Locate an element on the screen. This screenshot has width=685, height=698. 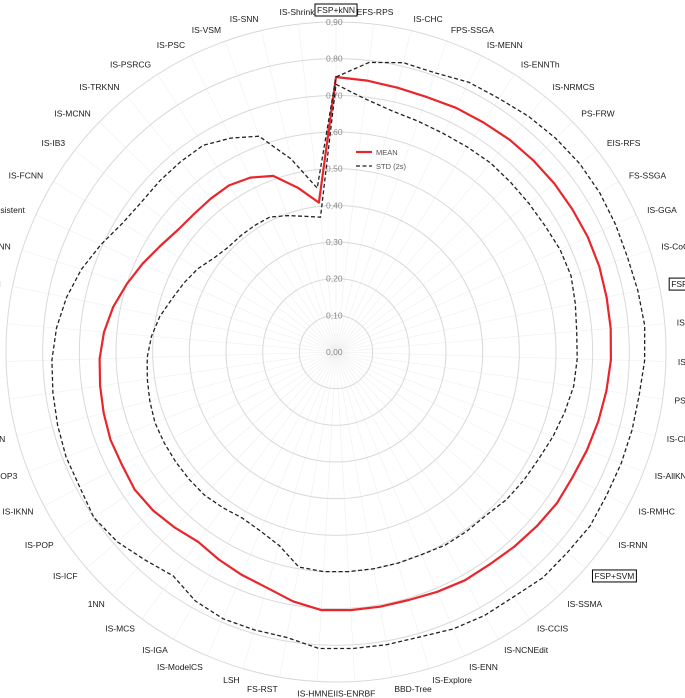
category-label-is-chc: IS-CHC is located at coordinates (427, 19).